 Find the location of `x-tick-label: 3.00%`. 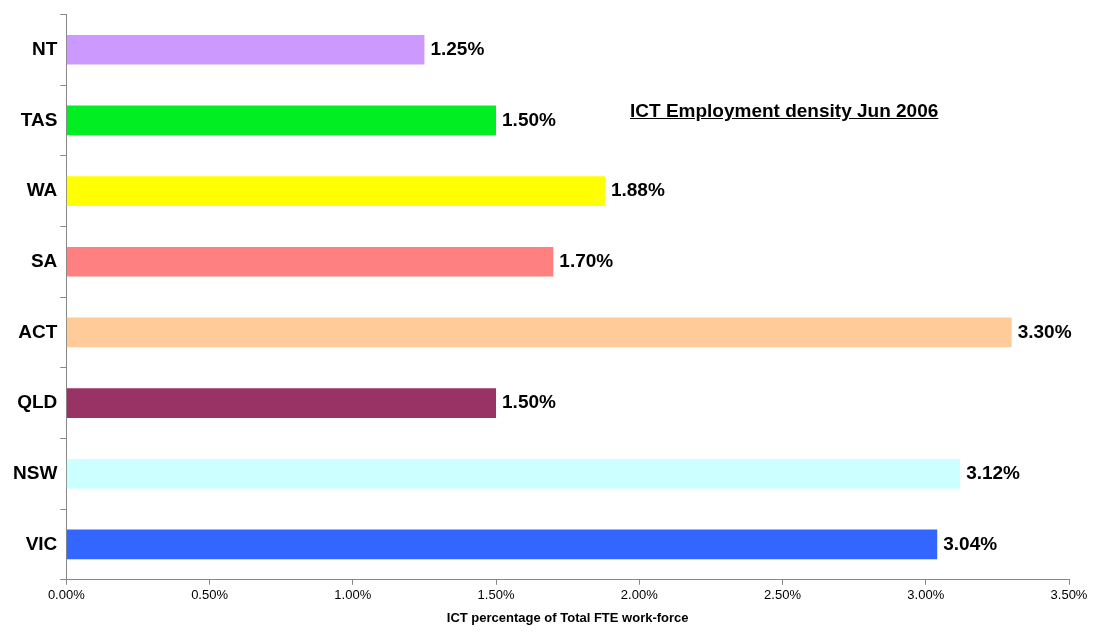

x-tick-label: 3.00% is located at coordinates (926, 595).